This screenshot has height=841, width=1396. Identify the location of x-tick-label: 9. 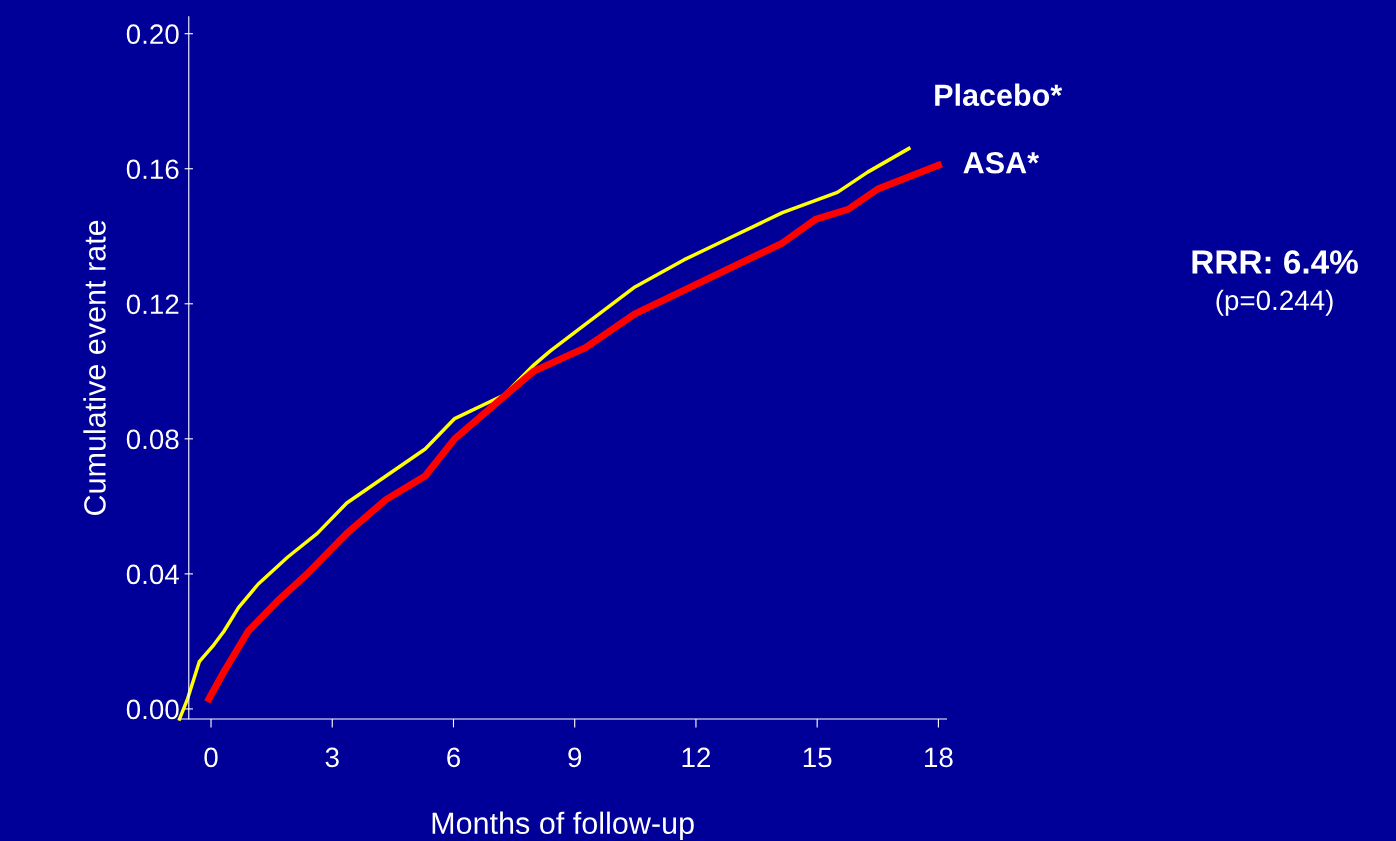
(575, 757).